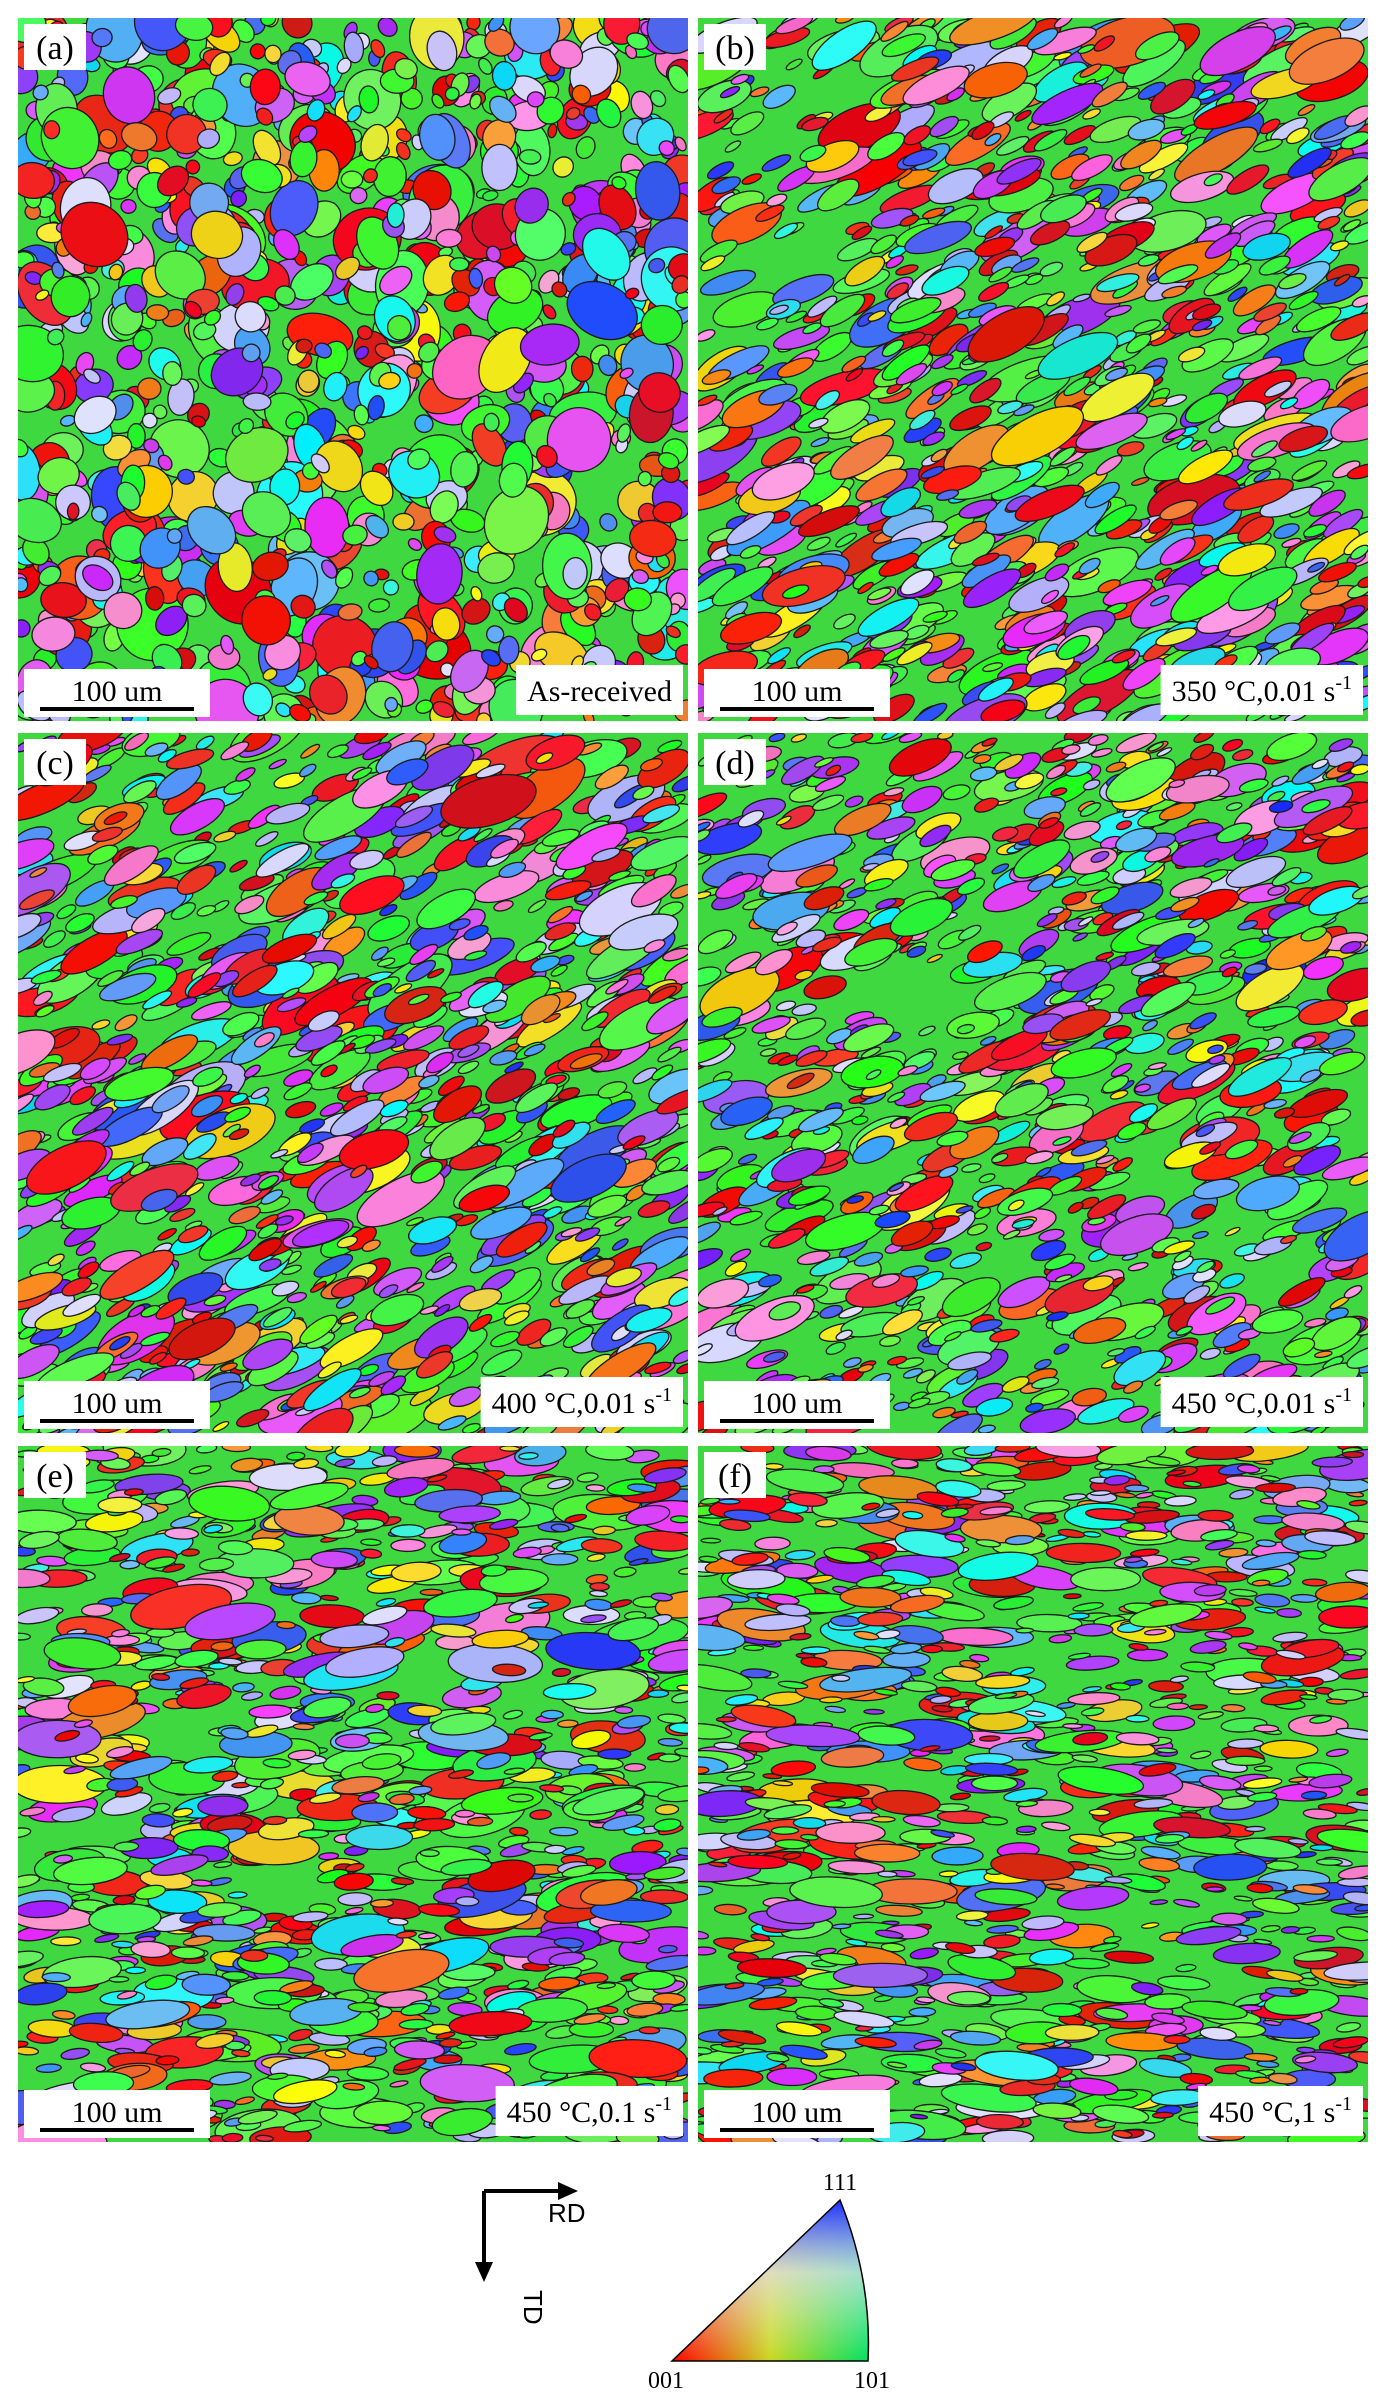 The image size is (1391, 2398). I want to click on condition-superscript: -1, so click(663, 1395).